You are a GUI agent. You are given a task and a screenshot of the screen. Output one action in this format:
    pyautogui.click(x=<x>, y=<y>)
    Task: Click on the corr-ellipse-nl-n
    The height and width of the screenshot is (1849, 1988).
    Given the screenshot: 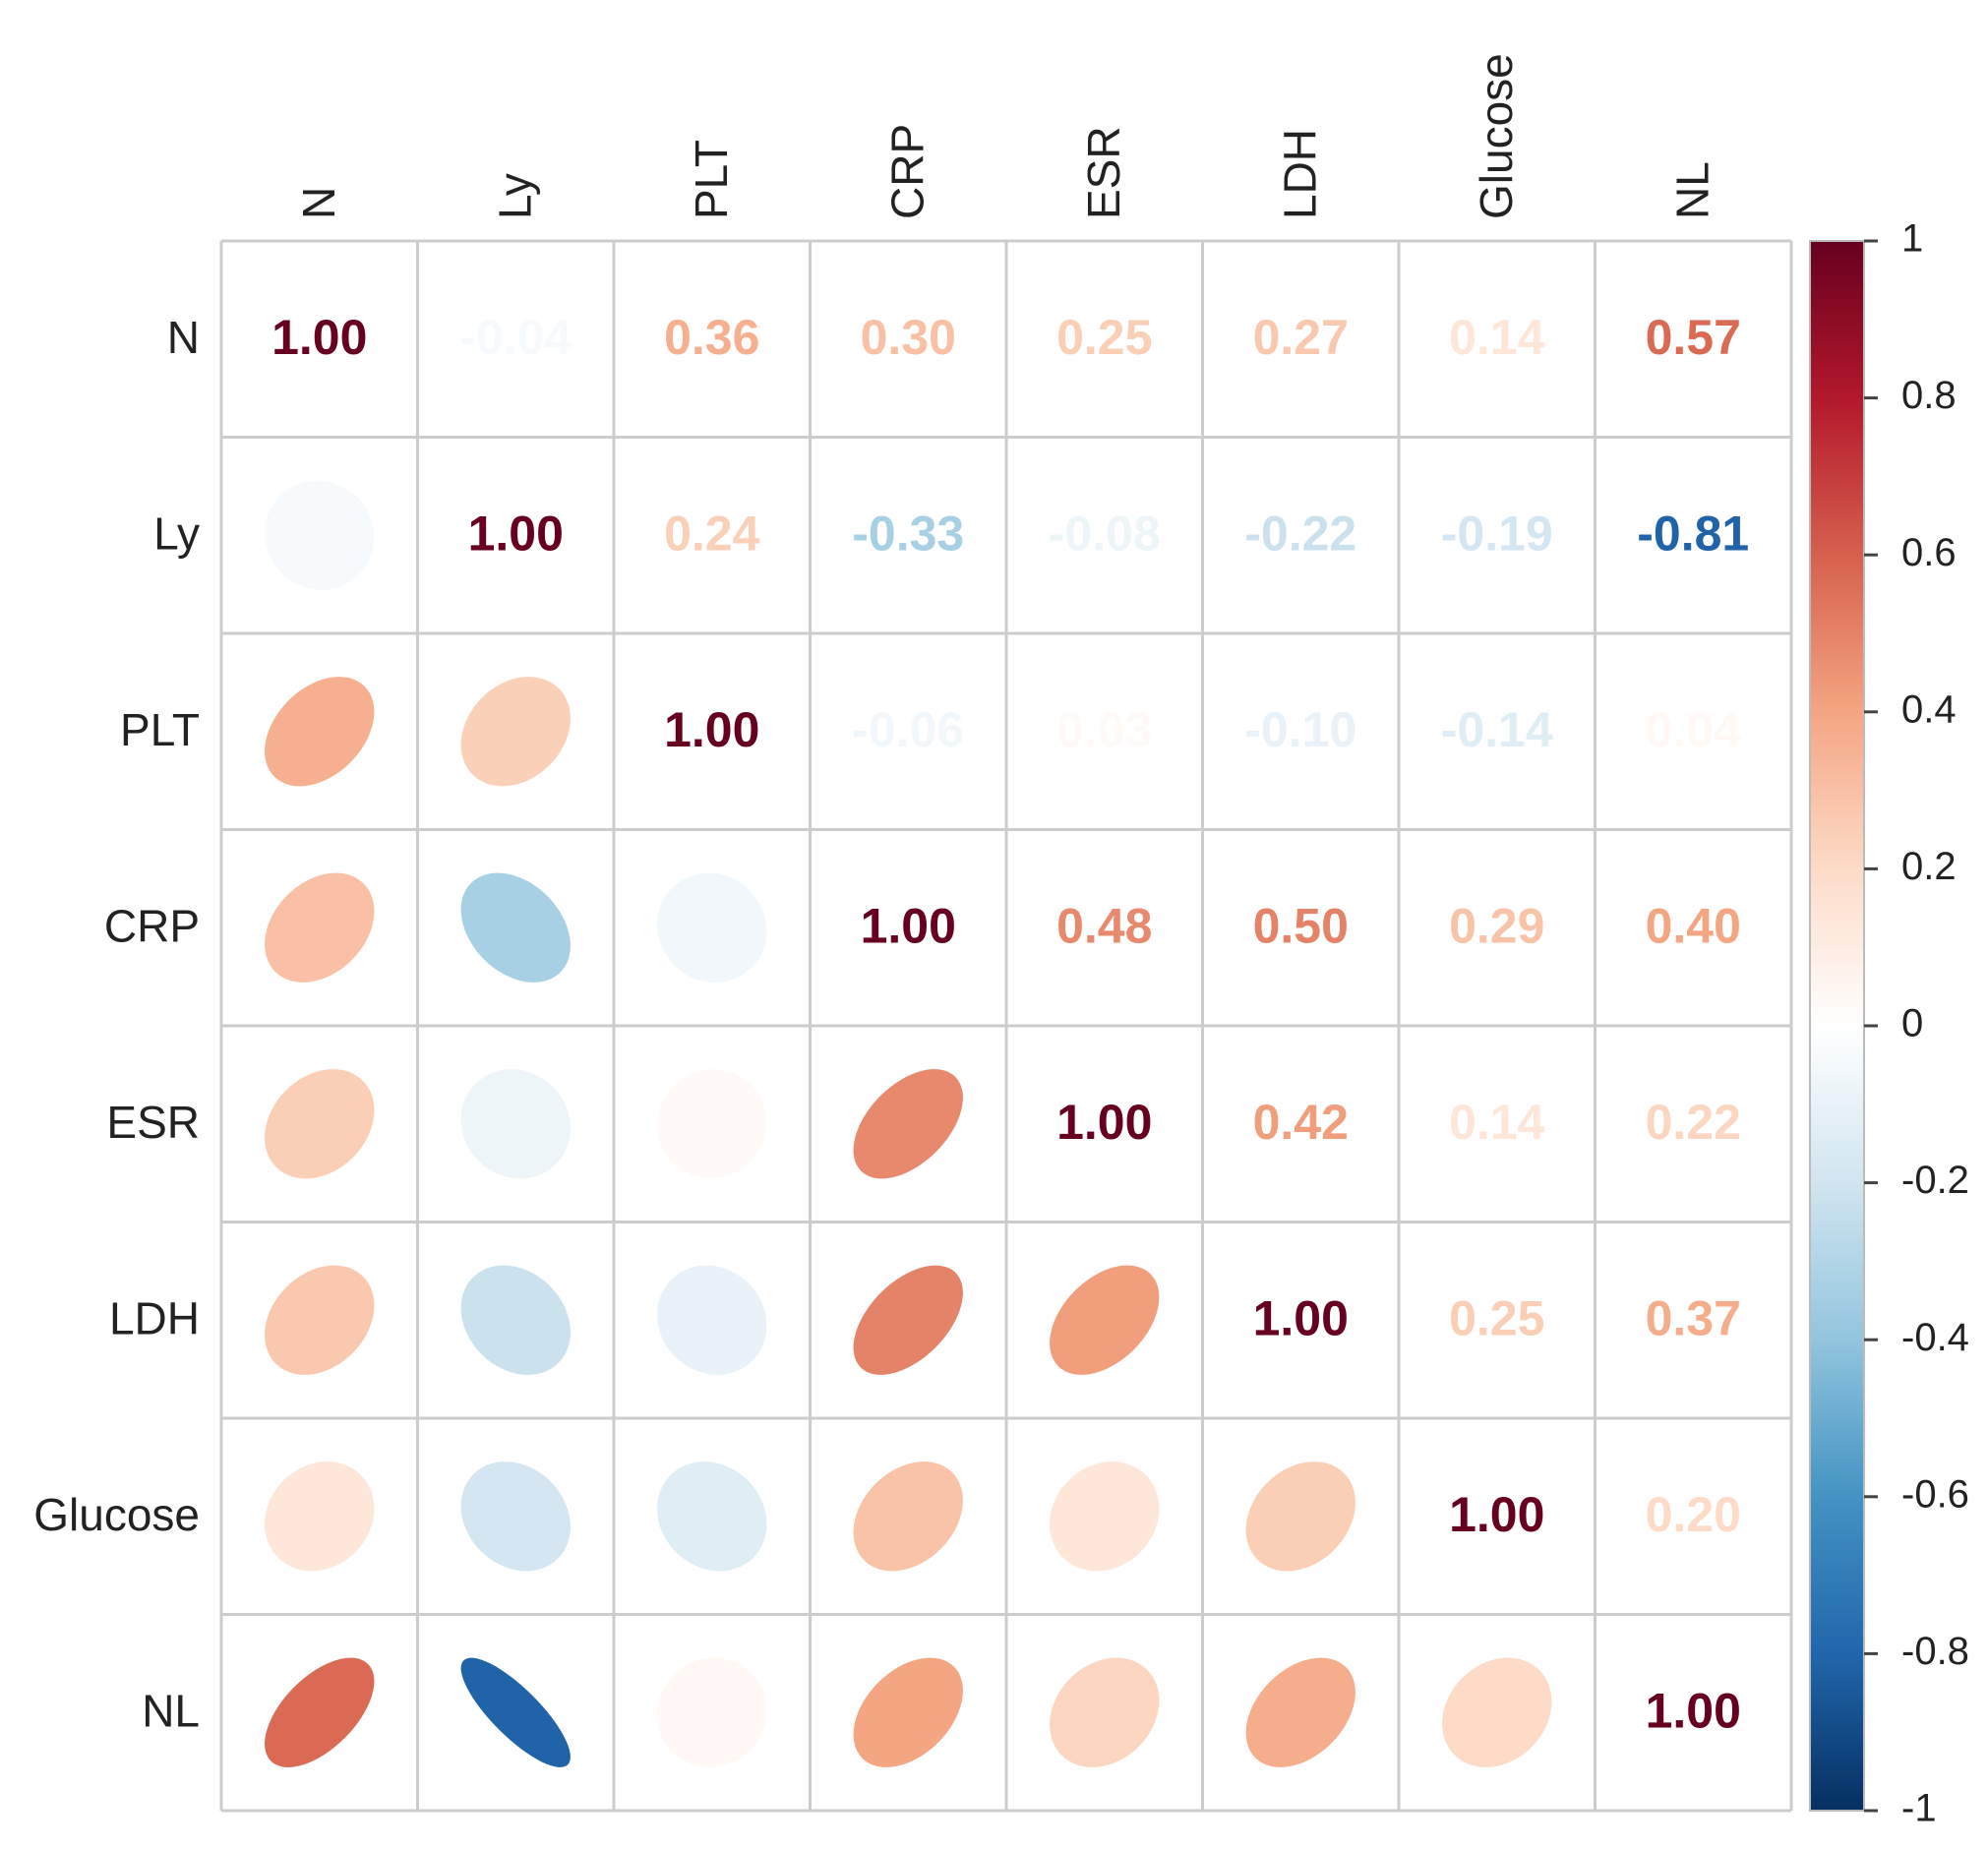 What is the action you would take?
    pyautogui.click(x=320, y=1712)
    